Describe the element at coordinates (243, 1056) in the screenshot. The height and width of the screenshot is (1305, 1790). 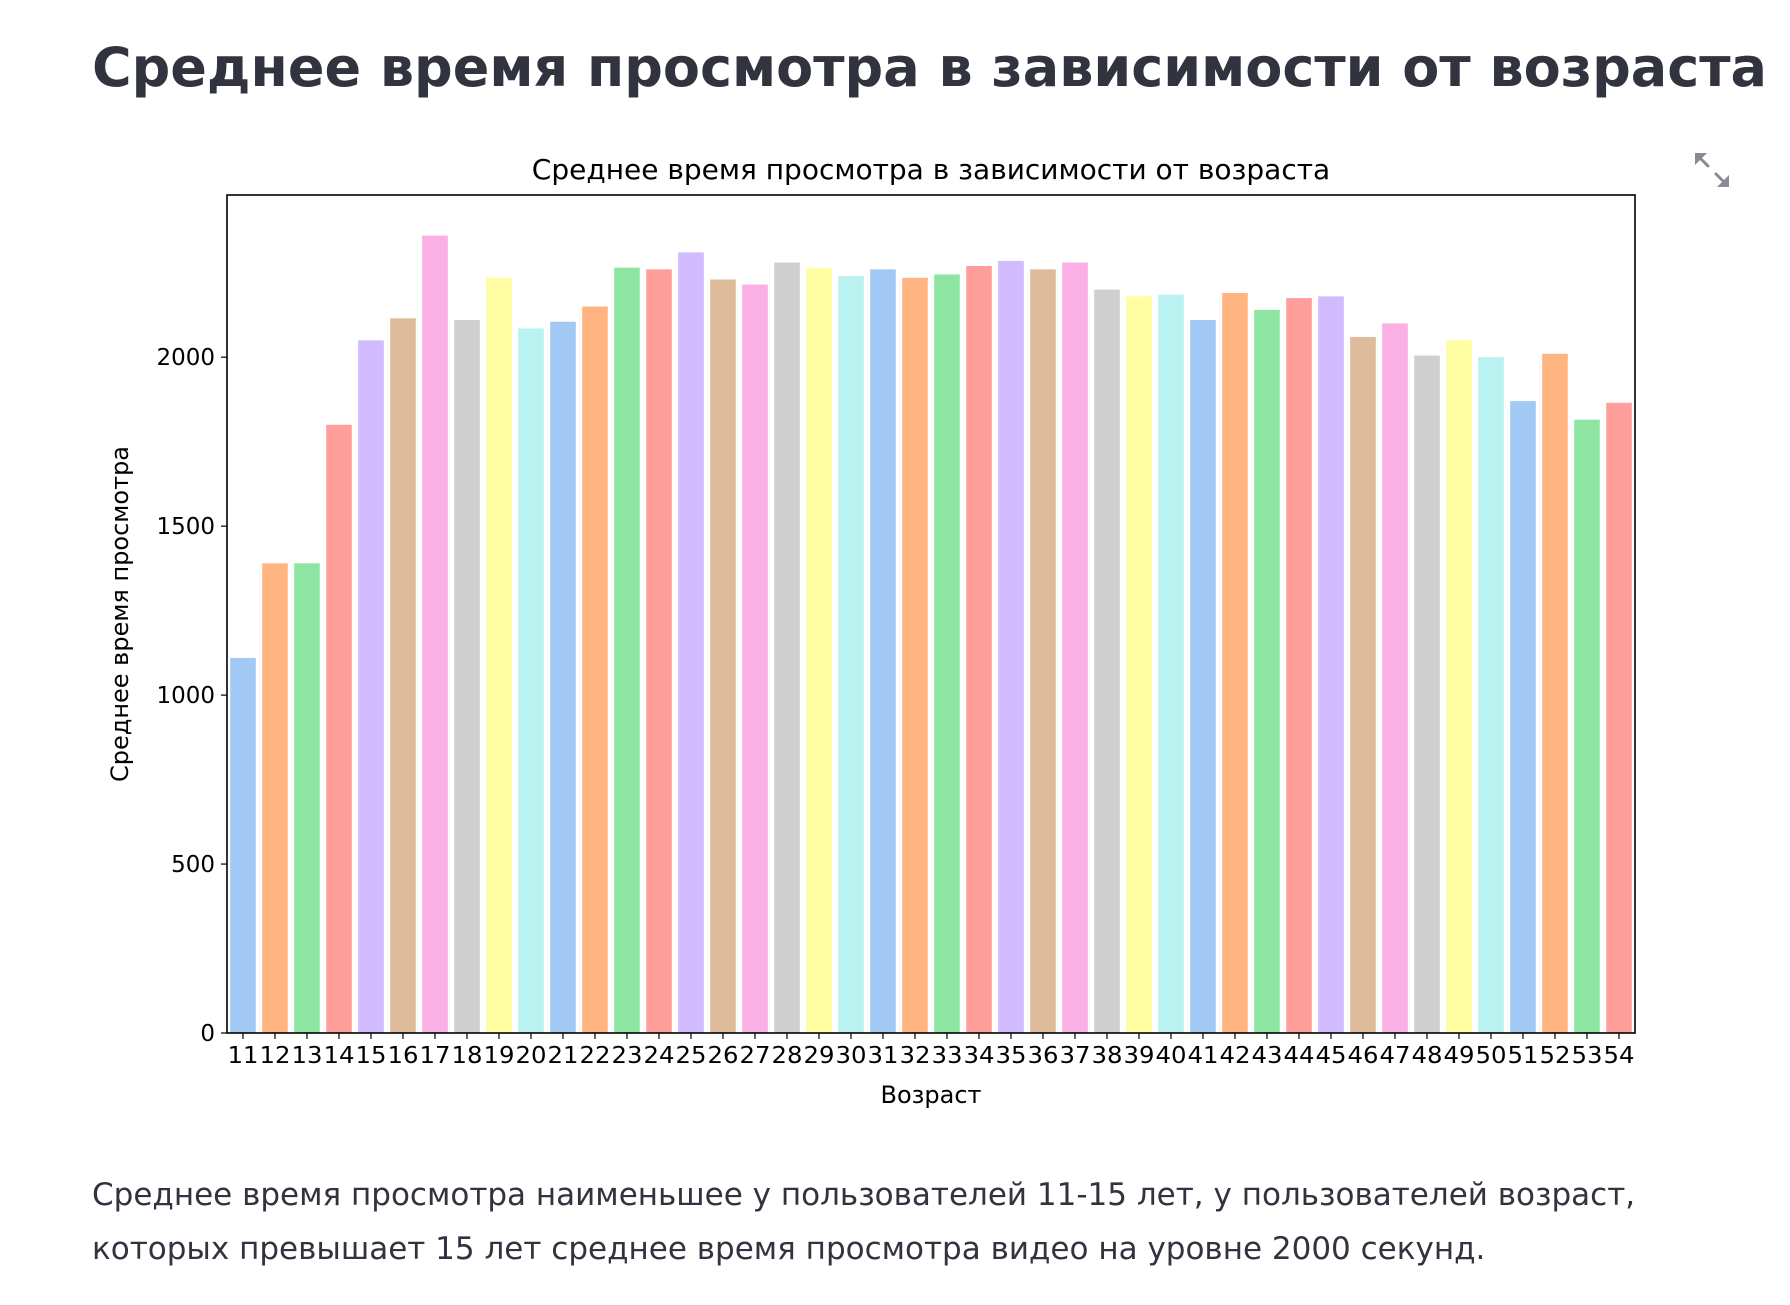
I see `x-tick-label: 11` at that location.